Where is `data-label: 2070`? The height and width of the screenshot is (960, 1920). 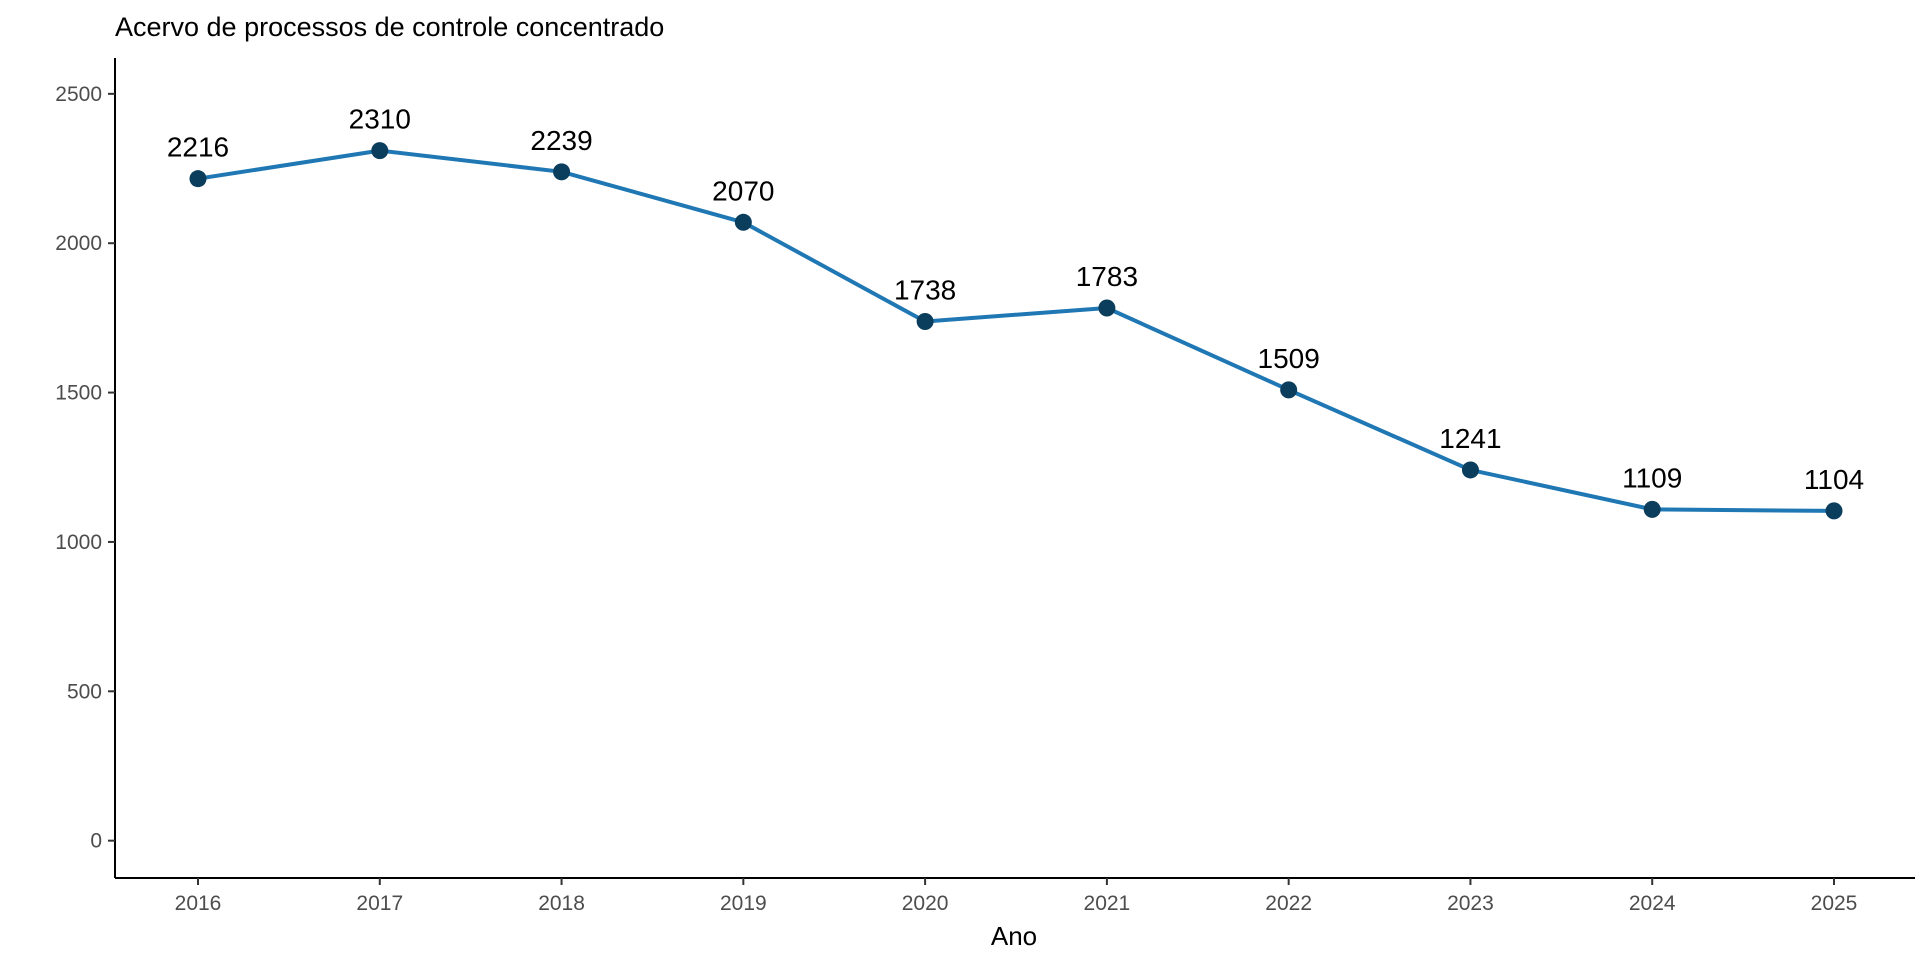
data-label: 2070 is located at coordinates (743, 190).